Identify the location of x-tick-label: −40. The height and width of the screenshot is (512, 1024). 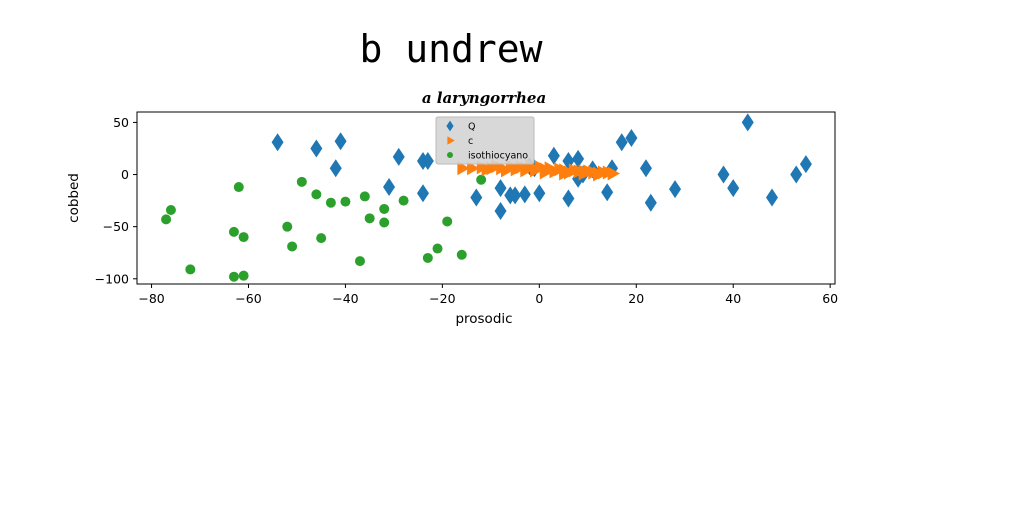
(345, 298).